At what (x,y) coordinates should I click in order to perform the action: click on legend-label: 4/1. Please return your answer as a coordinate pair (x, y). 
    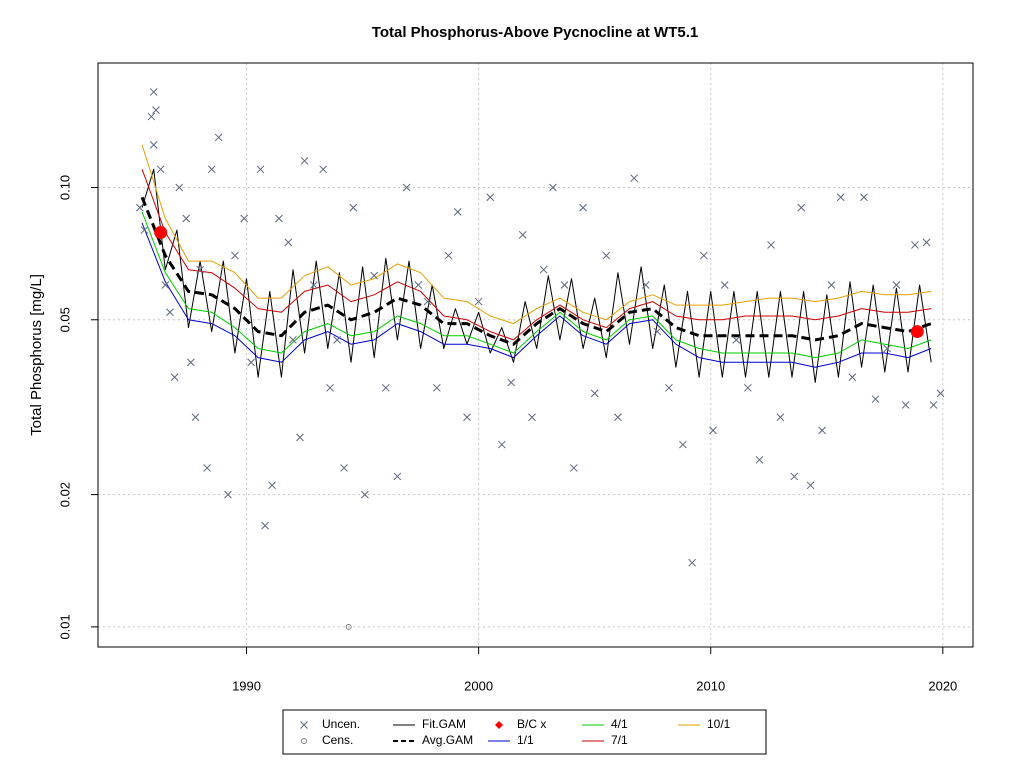
    Looking at the image, I should click on (619, 724).